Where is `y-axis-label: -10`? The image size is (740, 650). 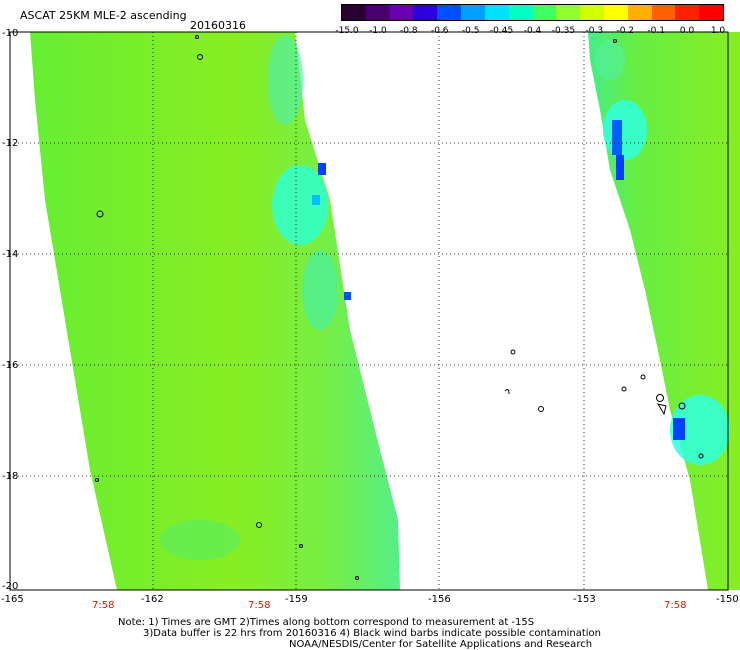 y-axis-label: -10 is located at coordinates (10, 33).